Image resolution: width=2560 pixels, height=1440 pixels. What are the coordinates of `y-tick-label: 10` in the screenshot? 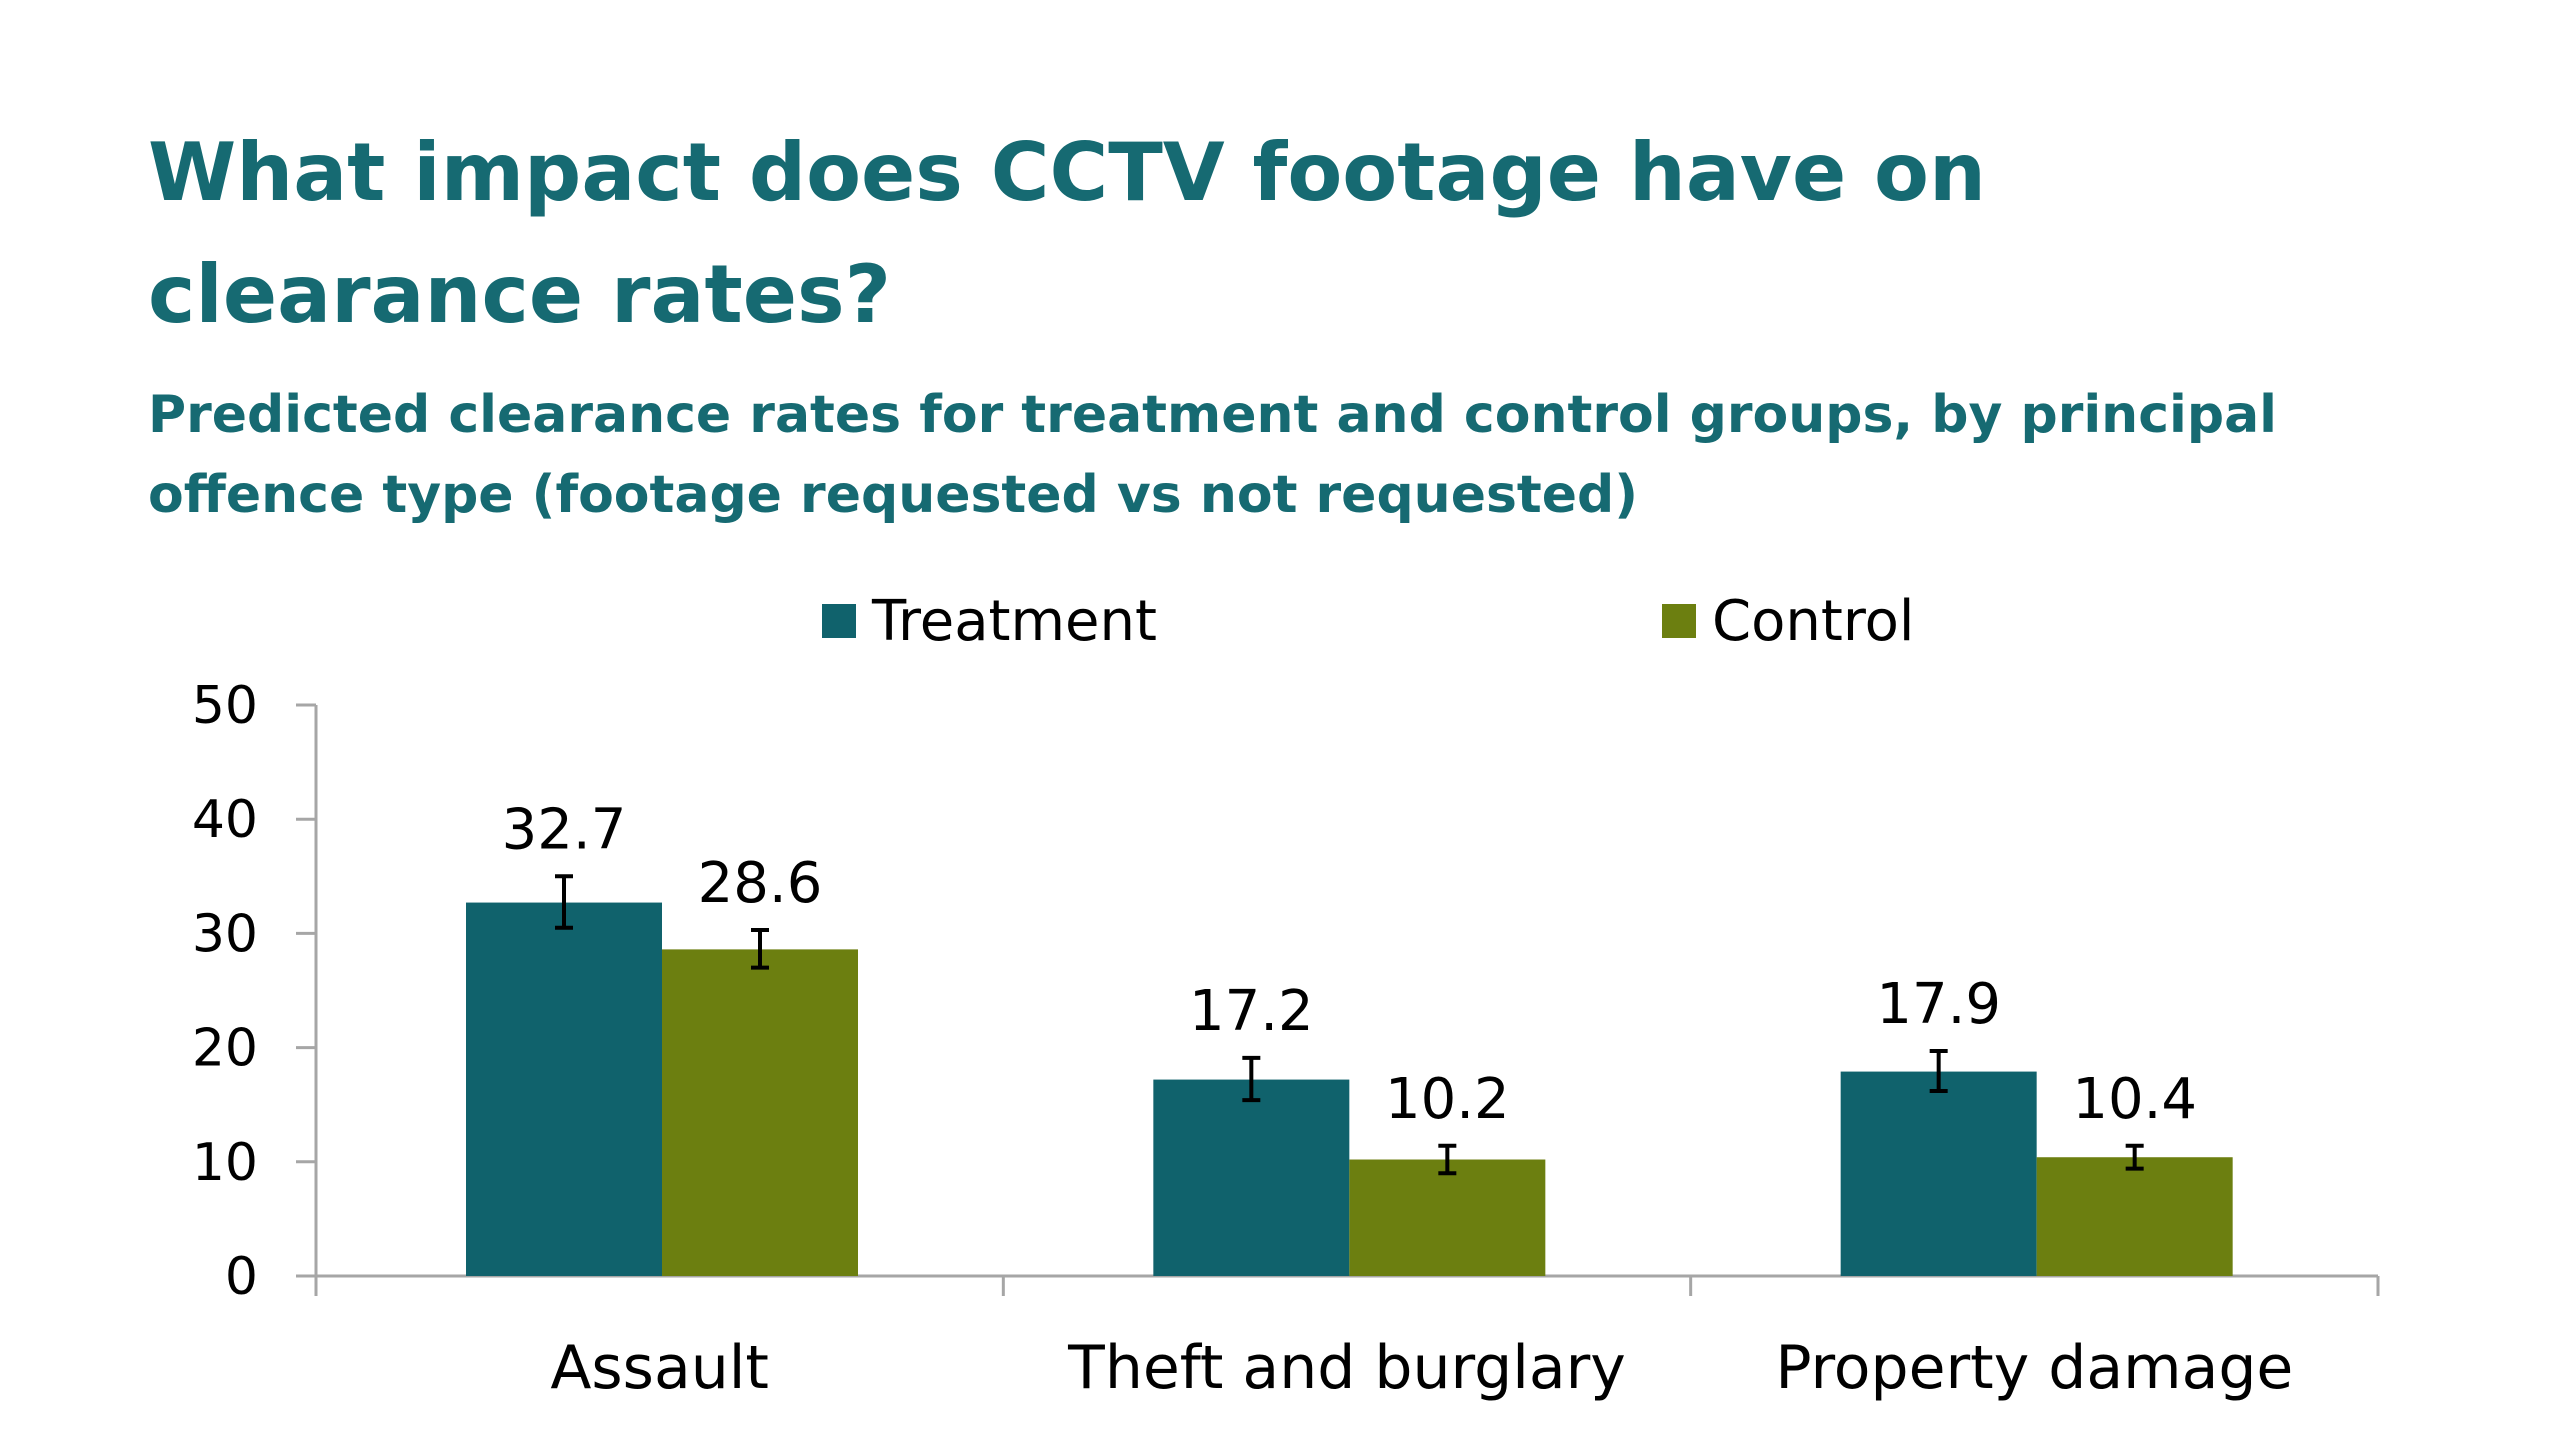 It's located at (225, 1163).